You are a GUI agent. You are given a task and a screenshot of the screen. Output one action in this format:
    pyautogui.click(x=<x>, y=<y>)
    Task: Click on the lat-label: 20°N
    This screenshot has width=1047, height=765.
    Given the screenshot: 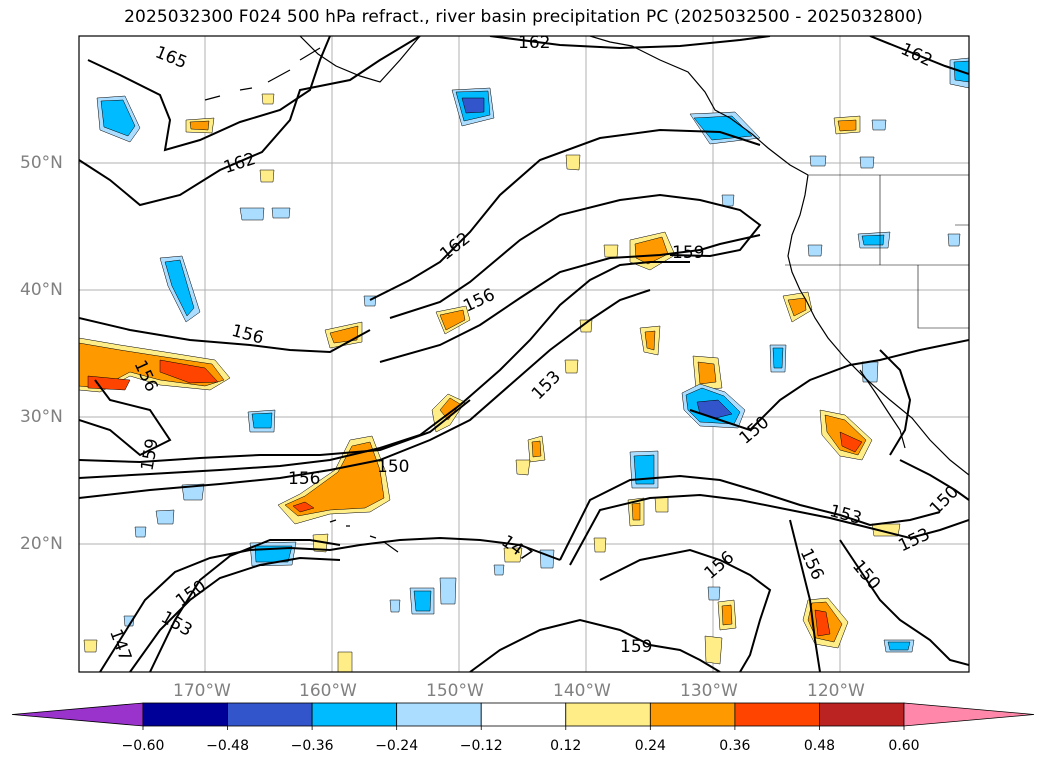 What is the action you would take?
    pyautogui.click(x=41, y=544)
    